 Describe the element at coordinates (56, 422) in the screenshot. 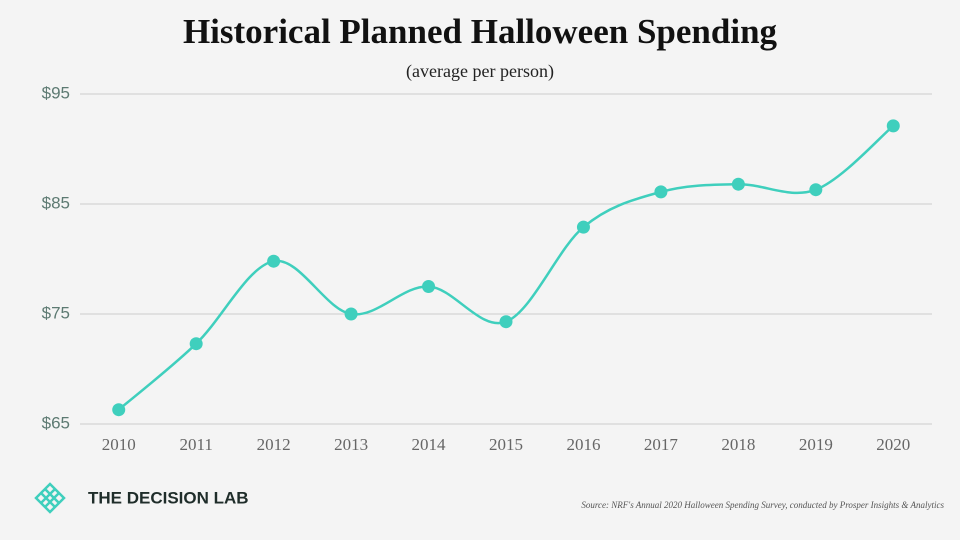

I see `y-tick-label: $65` at that location.